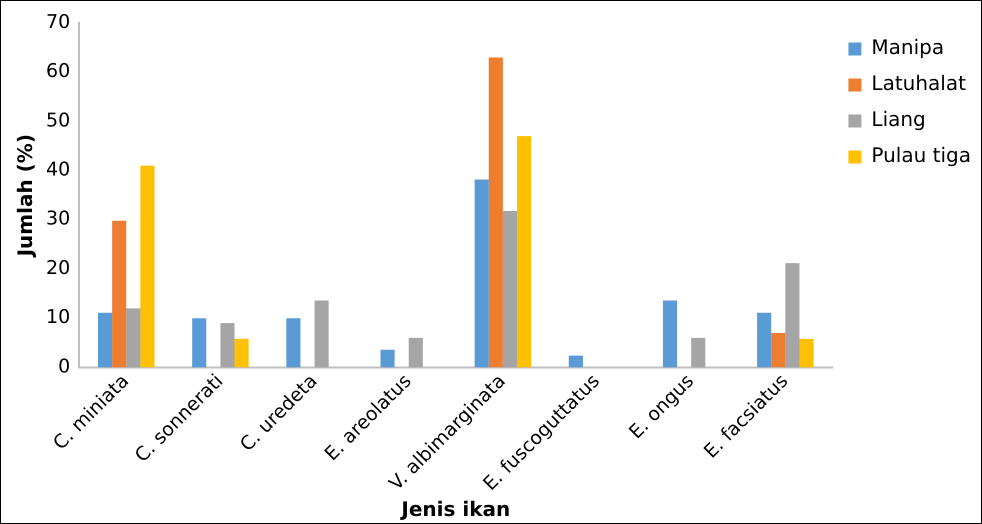  Describe the element at coordinates (58, 317) in the screenshot. I see `y-tick-label: 10` at that location.